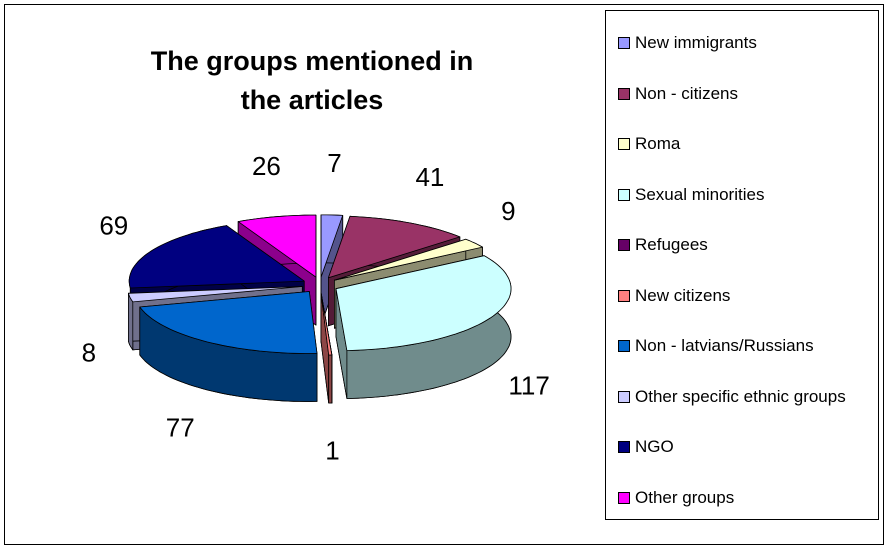 The image size is (890, 550). Describe the element at coordinates (686, 93) in the screenshot. I see `legend-label: Non - citizens` at that location.